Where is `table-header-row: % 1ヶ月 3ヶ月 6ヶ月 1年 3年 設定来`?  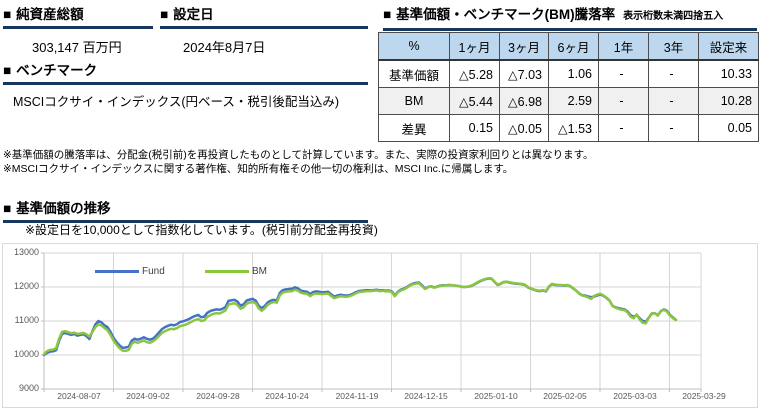 table-header-row: % 1ヶ月 3ヶ月 6ヶ月 1年 3年 設定来 is located at coordinates (568, 46).